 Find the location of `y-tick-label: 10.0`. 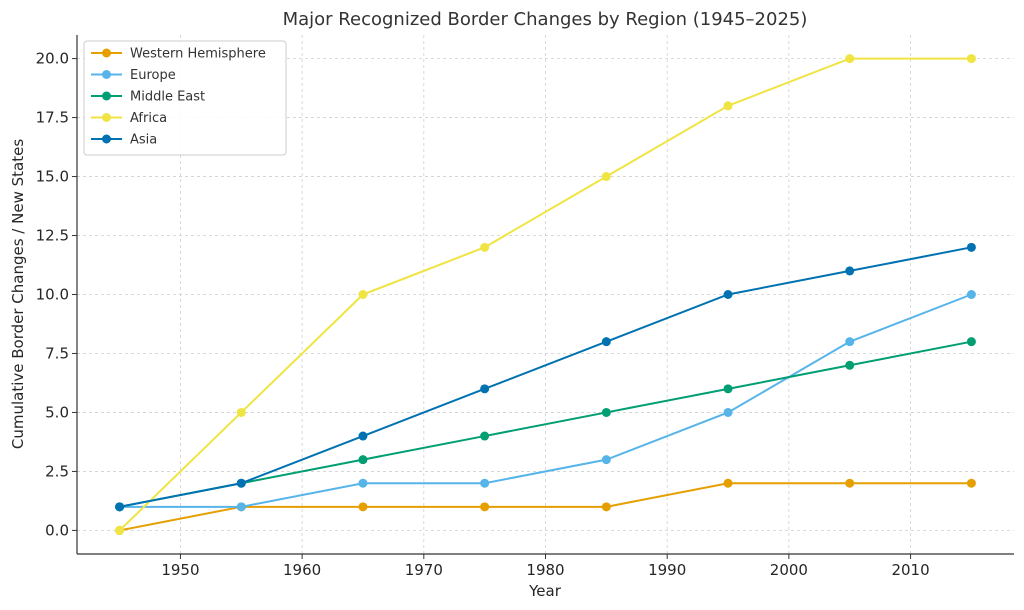

y-tick-label: 10.0 is located at coordinates (52, 295).